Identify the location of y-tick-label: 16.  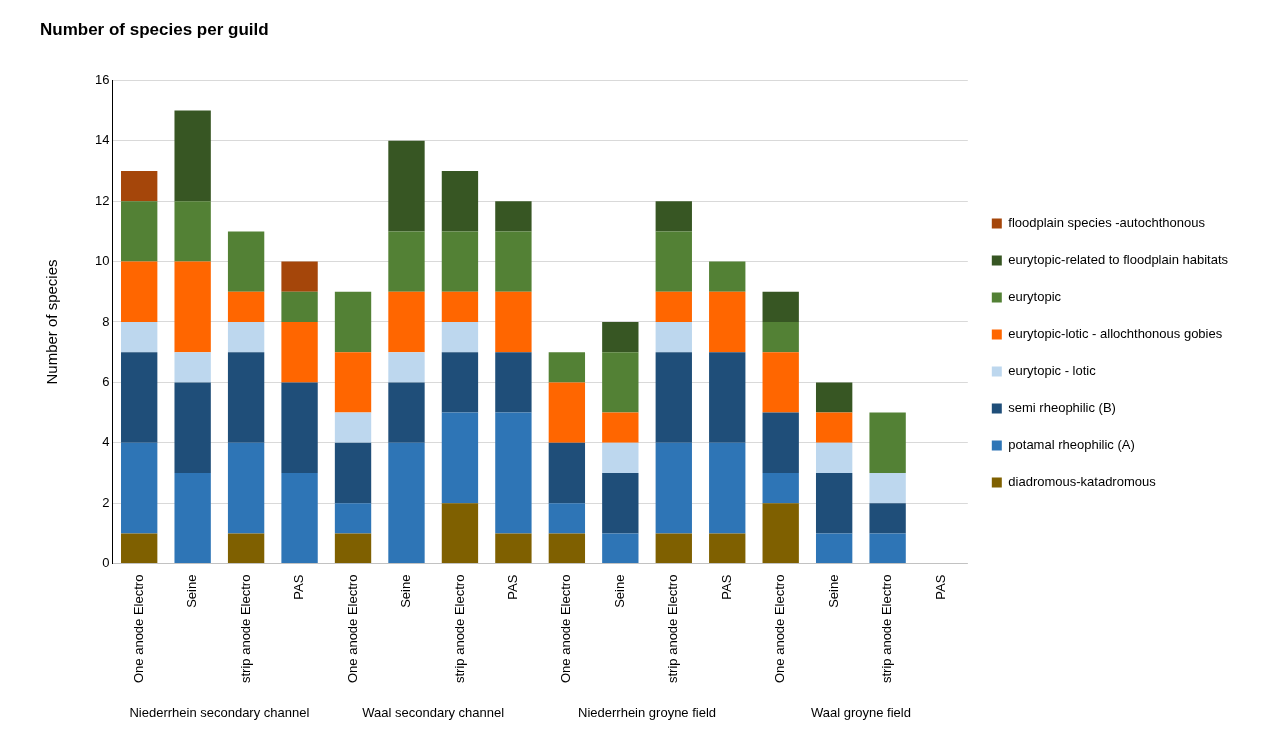
(102, 79).